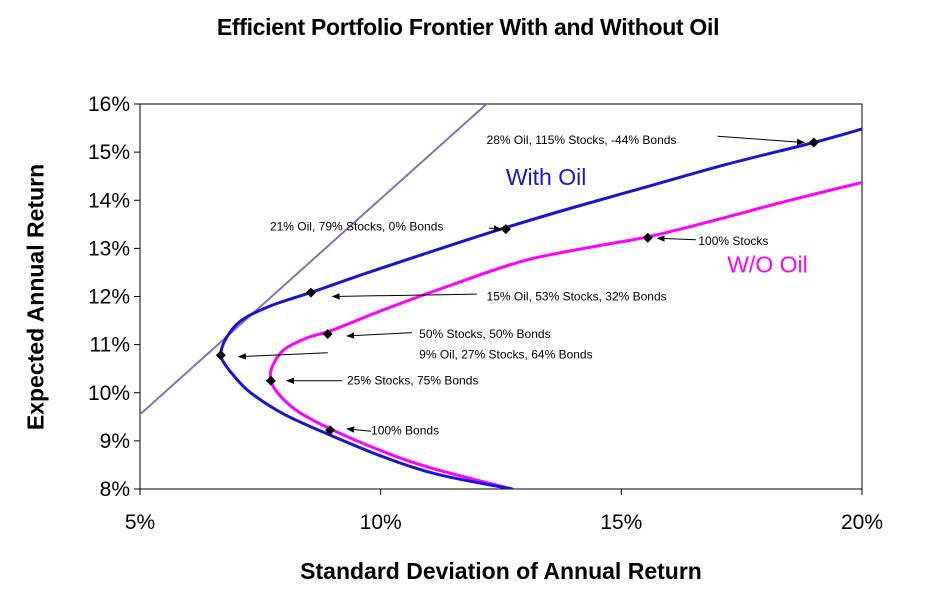  Describe the element at coordinates (109, 104) in the screenshot. I see `y-tick-label: 16%` at that location.